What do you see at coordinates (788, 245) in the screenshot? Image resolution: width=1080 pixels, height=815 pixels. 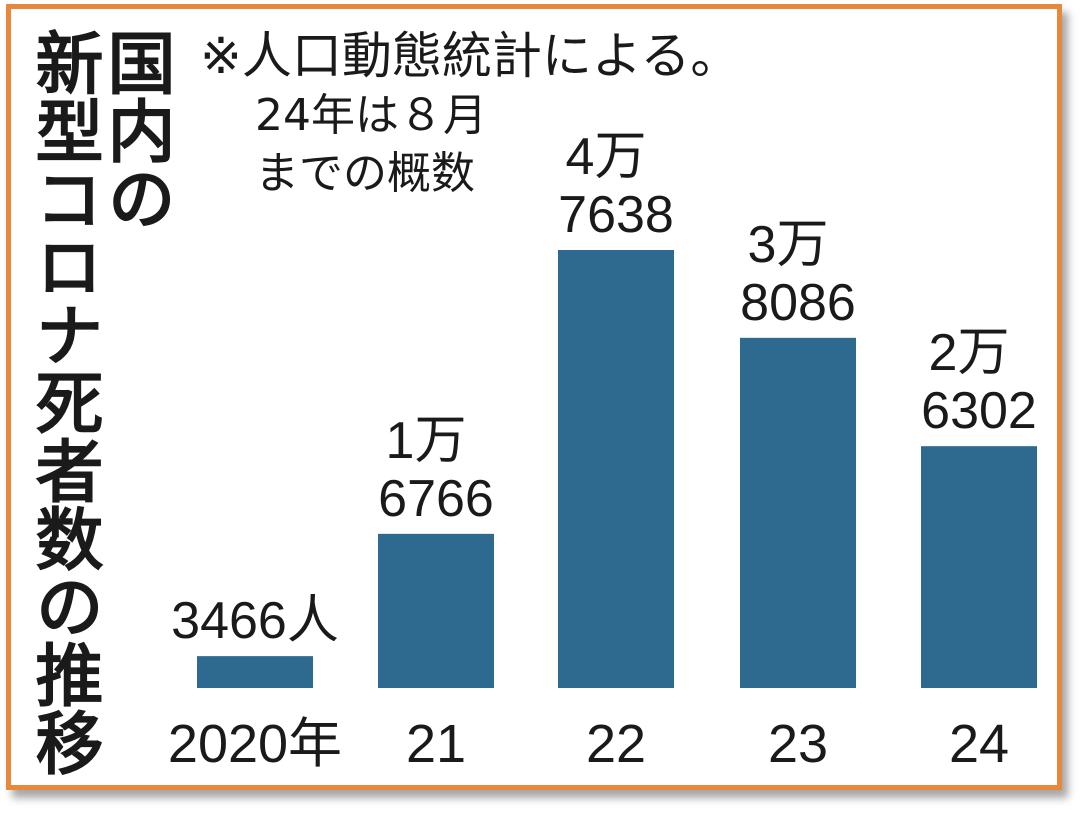 I see `data-label-3-line0: 3万` at bounding box center [788, 245].